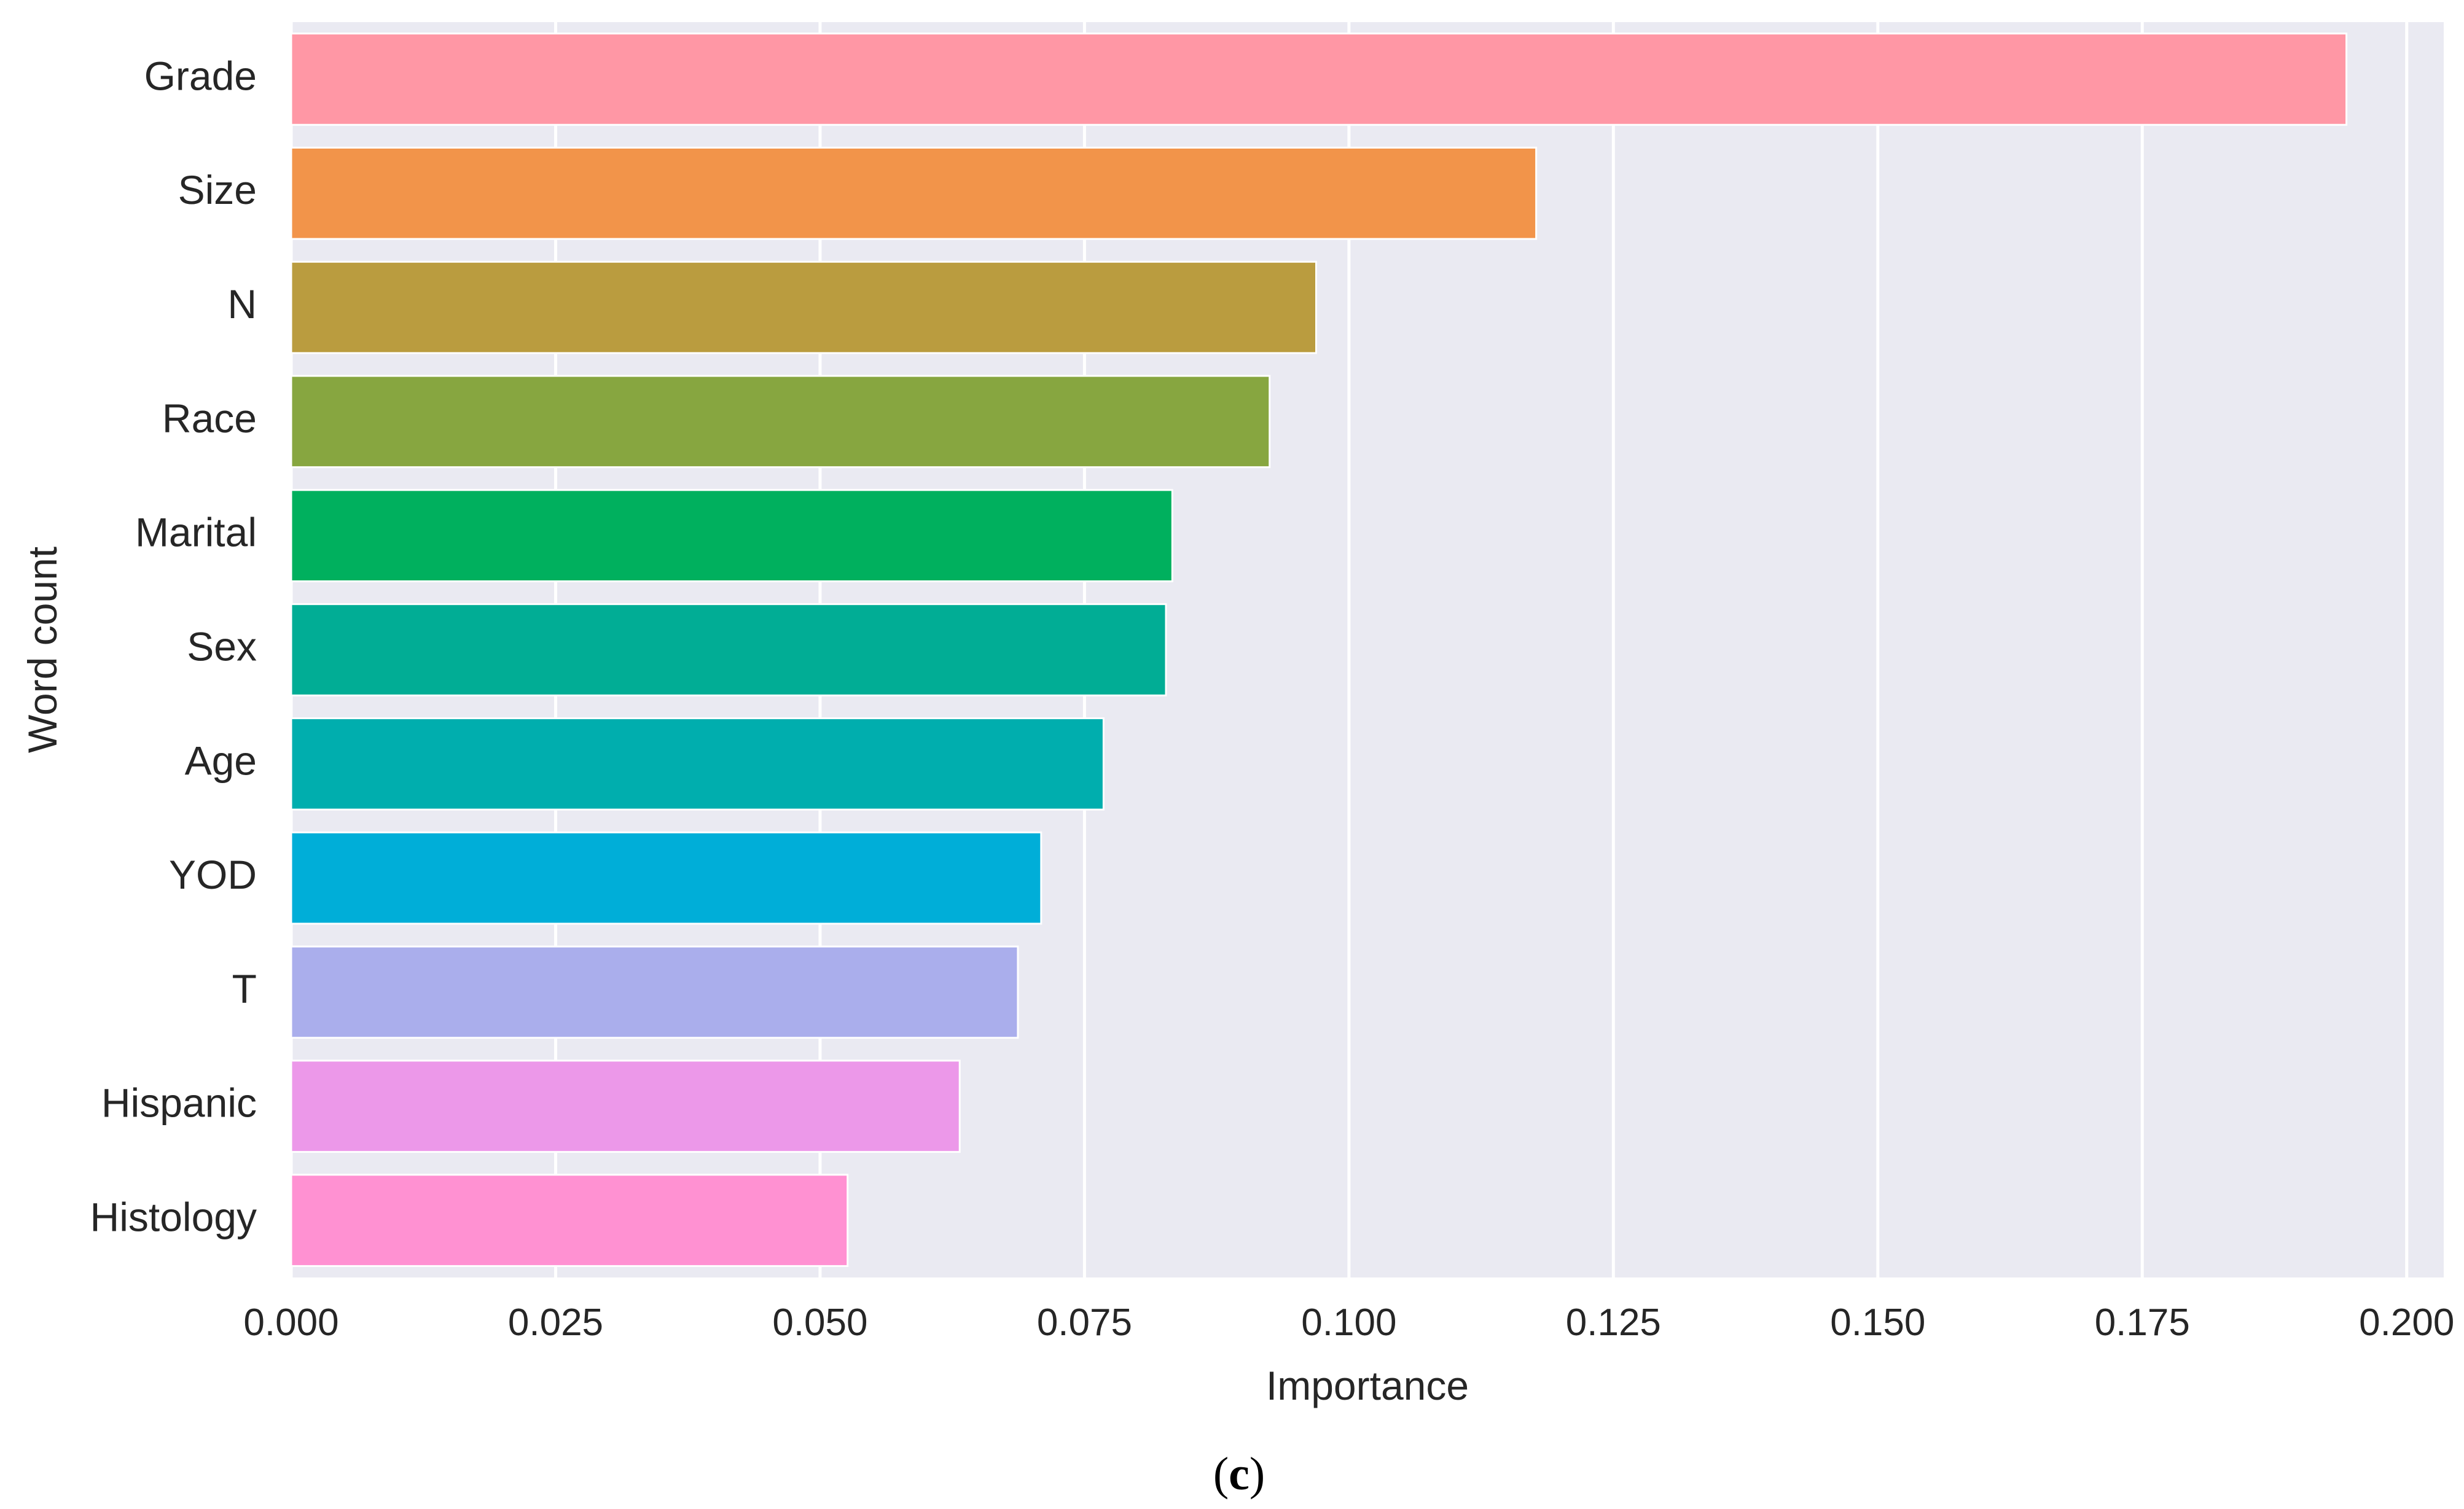  I want to click on y-axis-title: Word count, so click(43, 650).